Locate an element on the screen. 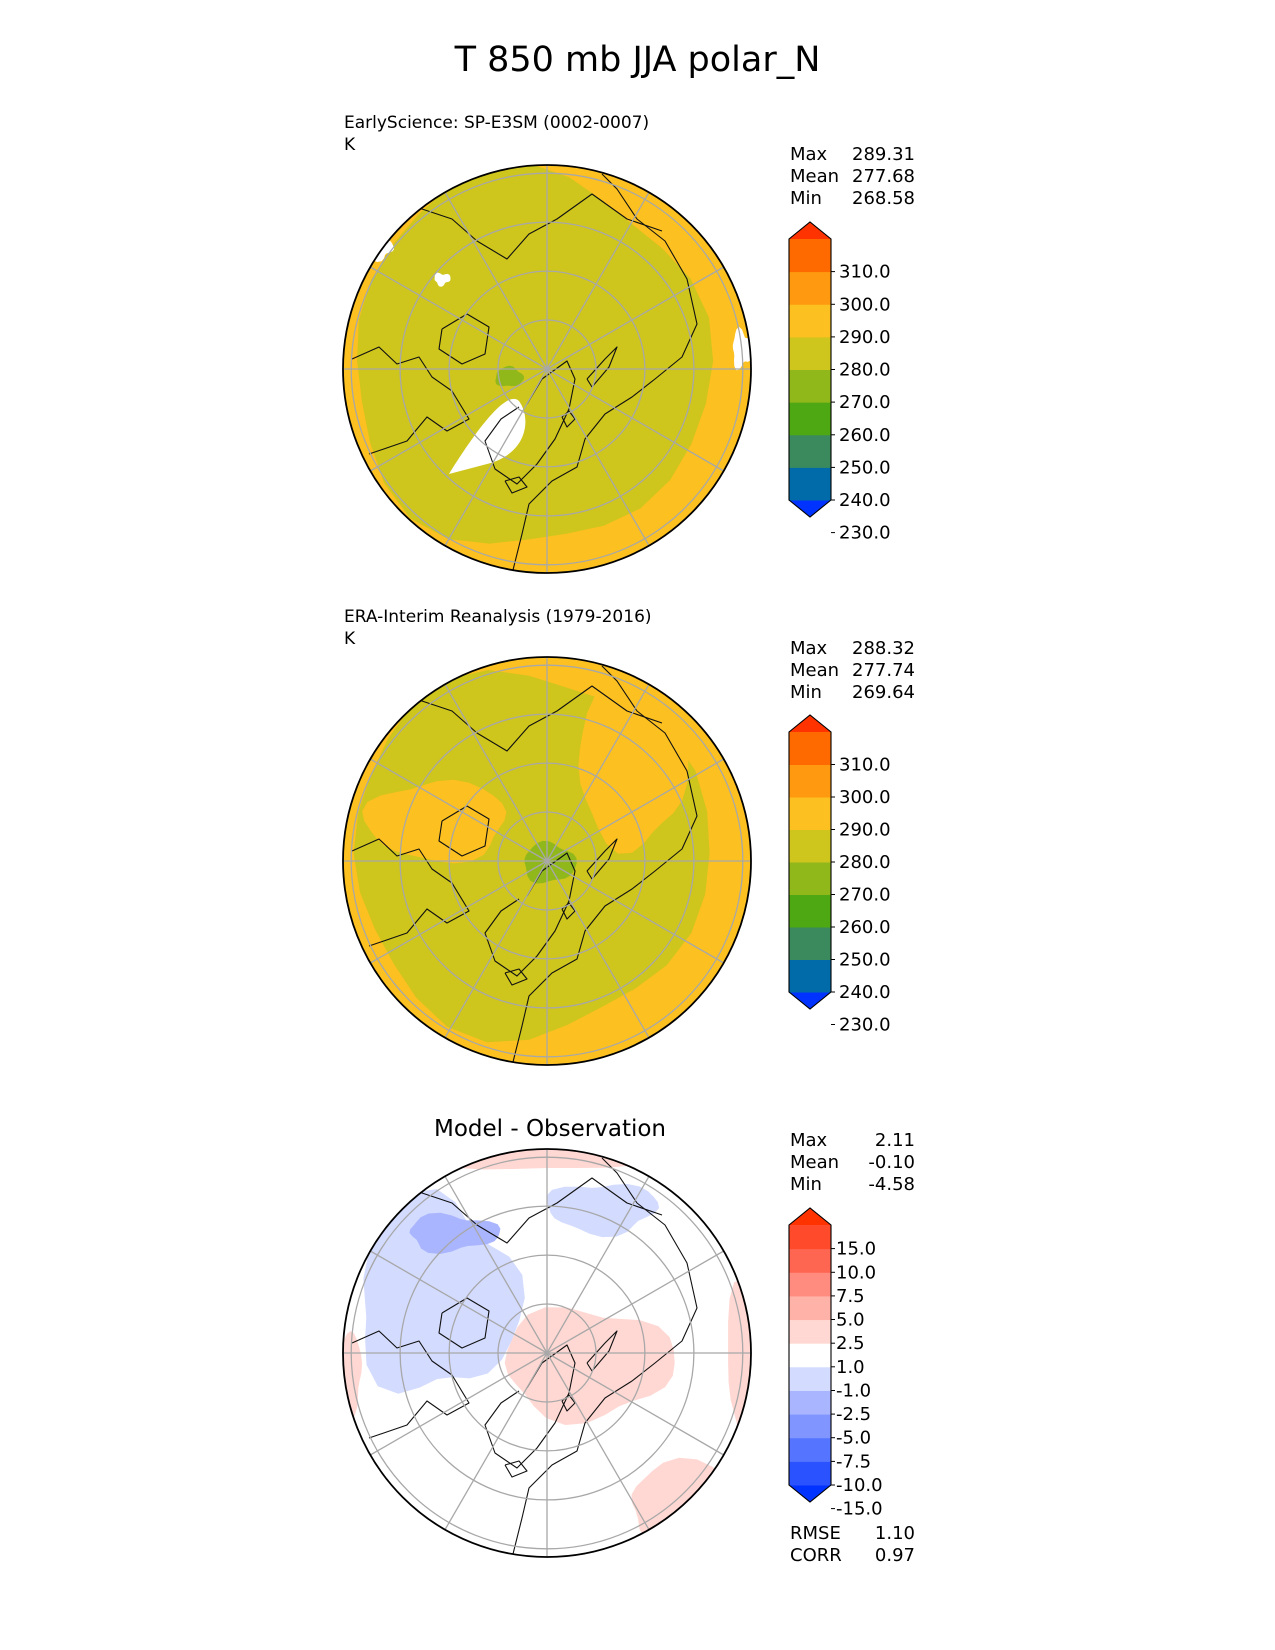 The width and height of the screenshot is (1275, 1650). missing-data-himalaya is located at coordinates (741, 349).